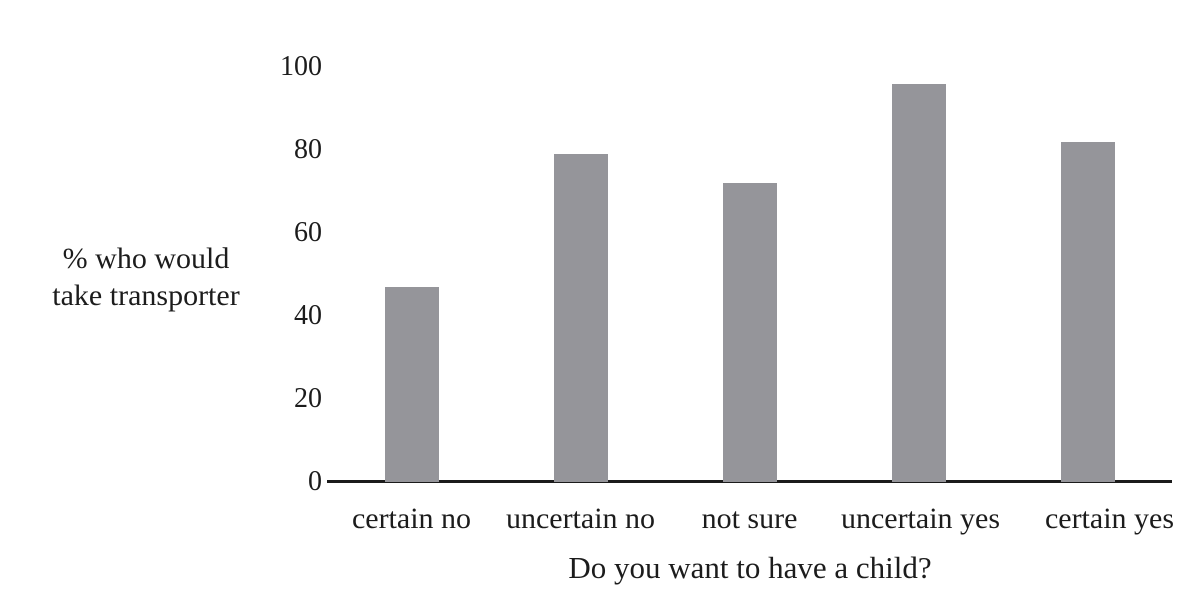 This screenshot has width=1201, height=609. What do you see at coordinates (308, 398) in the screenshot?
I see `y-tick-label-20: 20` at bounding box center [308, 398].